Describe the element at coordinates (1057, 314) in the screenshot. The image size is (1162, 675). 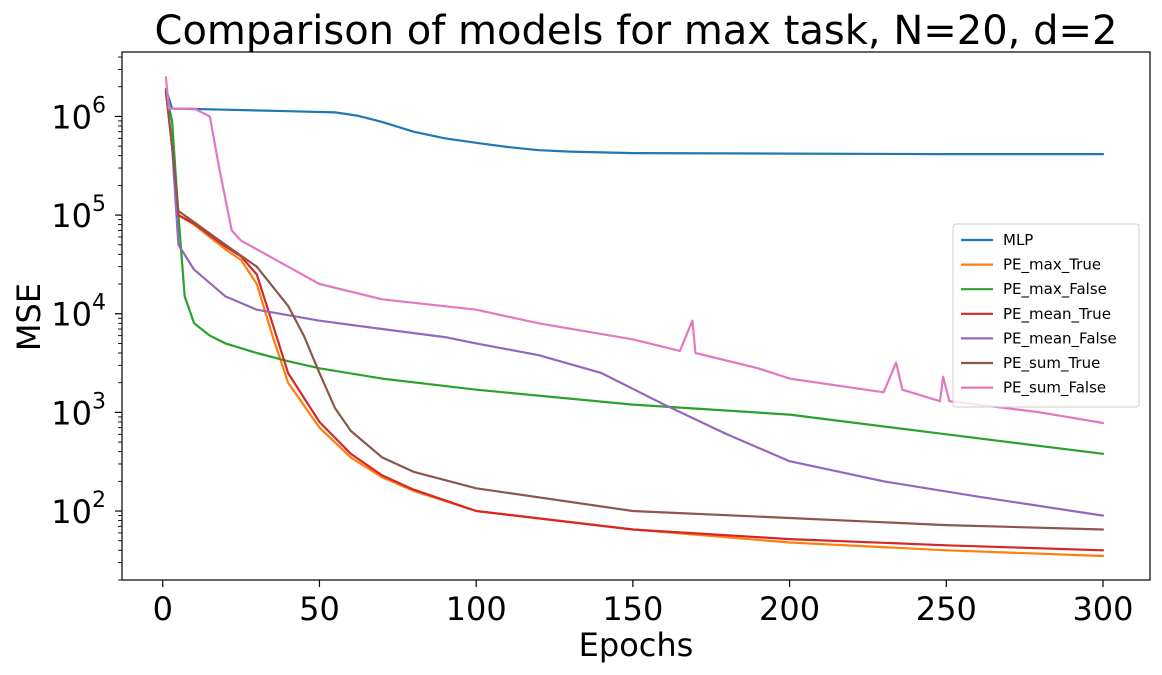
I see `legend-label-pe-mean-true: PE_mean_True` at that location.